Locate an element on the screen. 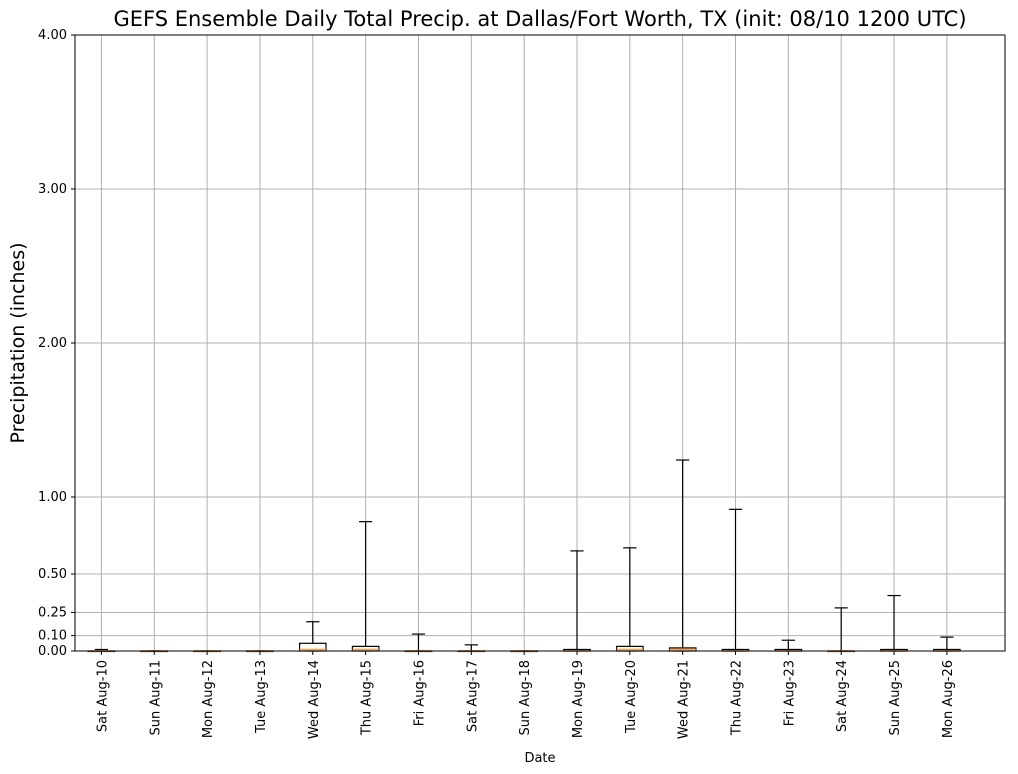 This screenshot has height=774, width=1018. y-tick-label: 2.00 is located at coordinates (52, 343).